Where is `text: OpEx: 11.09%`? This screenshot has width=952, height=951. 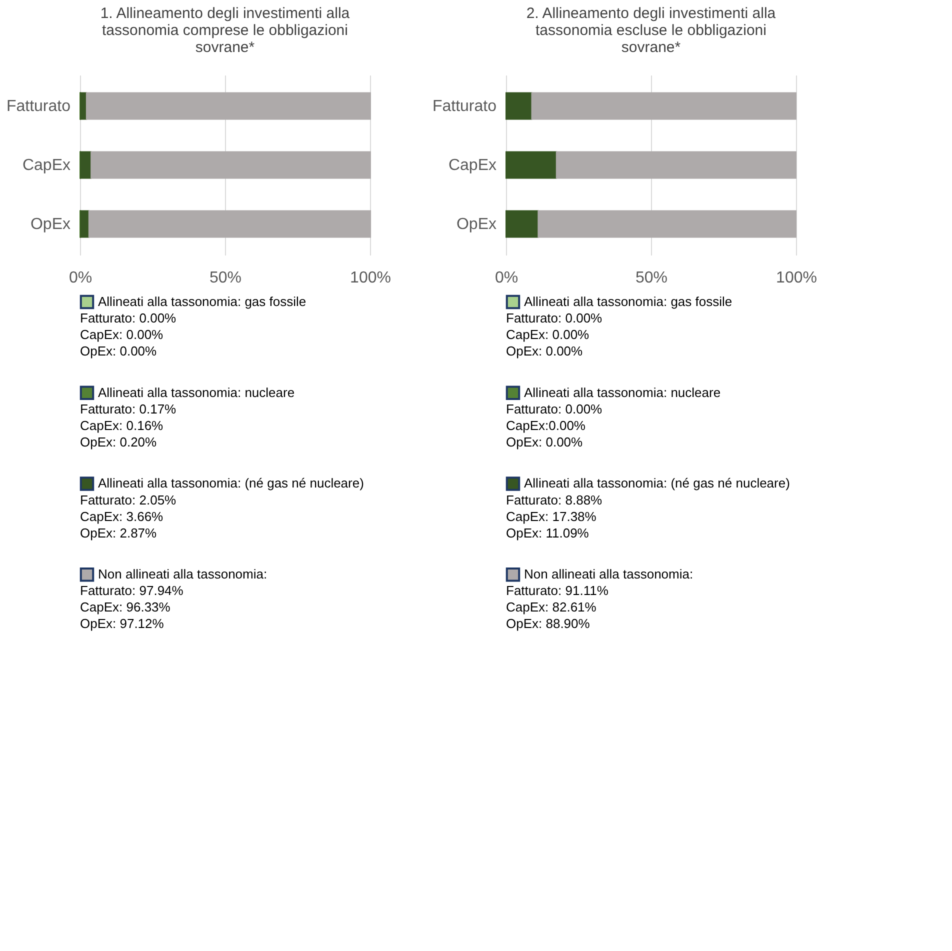 text: OpEx: 11.09% is located at coordinates (548, 532).